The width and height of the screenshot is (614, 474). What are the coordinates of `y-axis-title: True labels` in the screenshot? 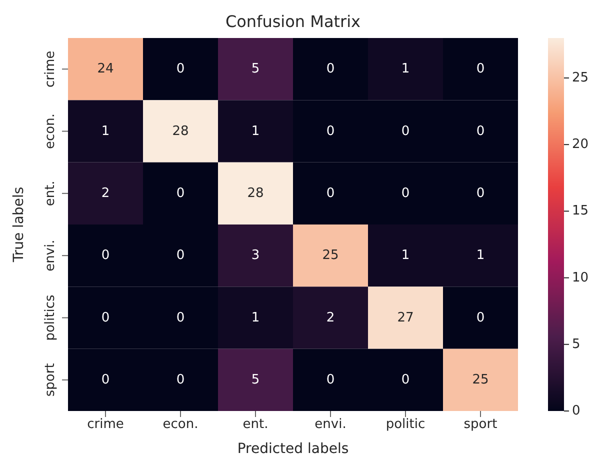 It's located at (18, 225).